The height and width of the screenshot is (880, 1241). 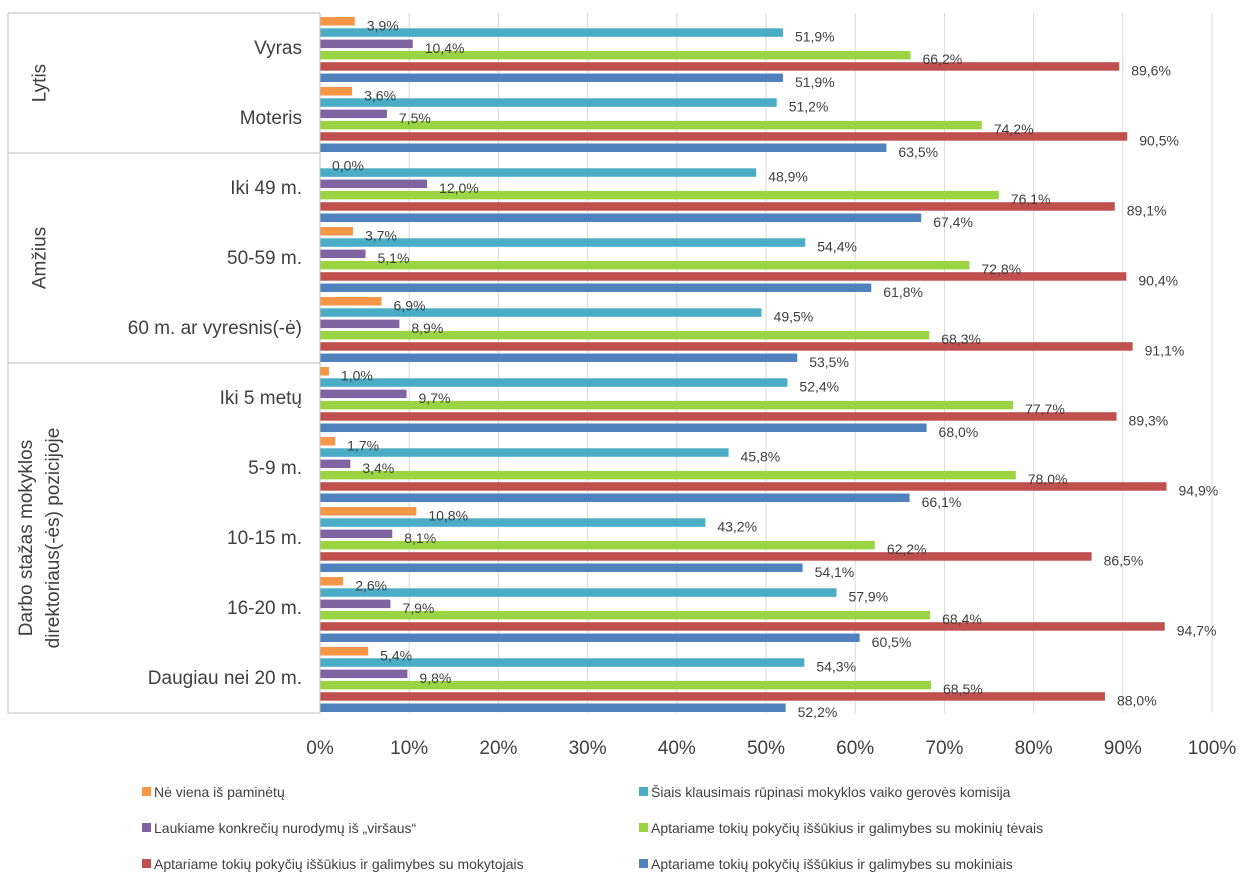 I want to click on data-label: 89,6%, so click(x=1151, y=70).